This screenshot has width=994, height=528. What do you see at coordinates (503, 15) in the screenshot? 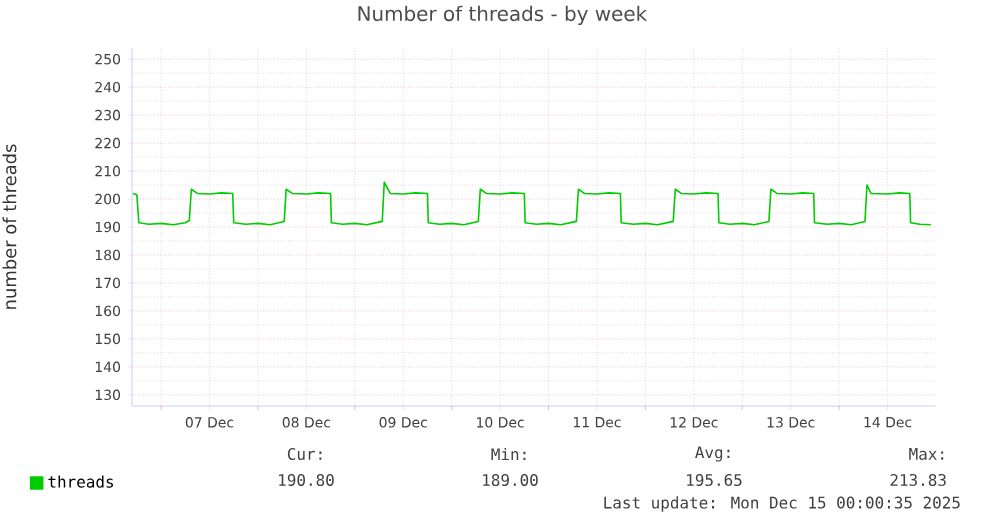
I see `chart-title: Number of threads - by week` at bounding box center [503, 15].